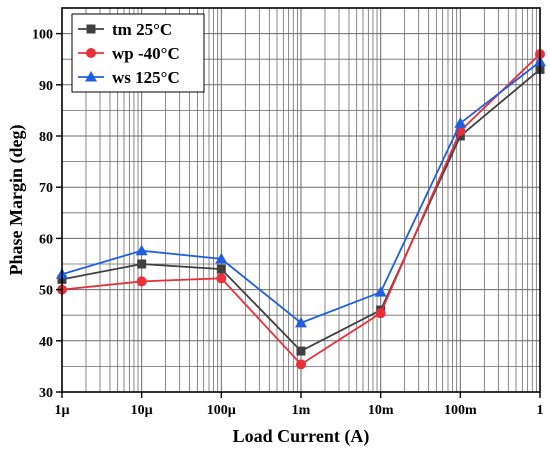 The height and width of the screenshot is (457, 550). What do you see at coordinates (61, 410) in the screenshot?
I see `x-tick-label: 1µ` at bounding box center [61, 410].